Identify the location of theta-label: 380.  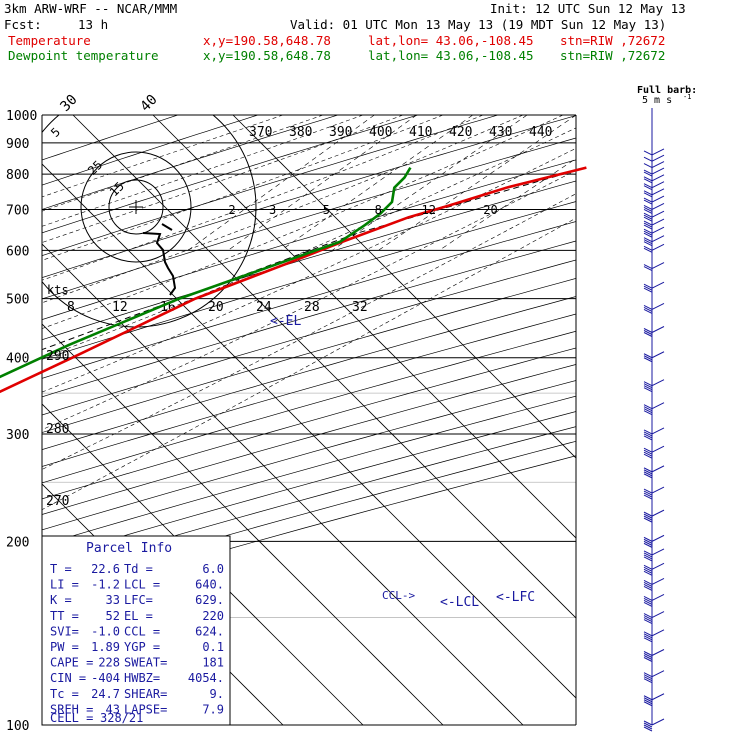
(300, 132).